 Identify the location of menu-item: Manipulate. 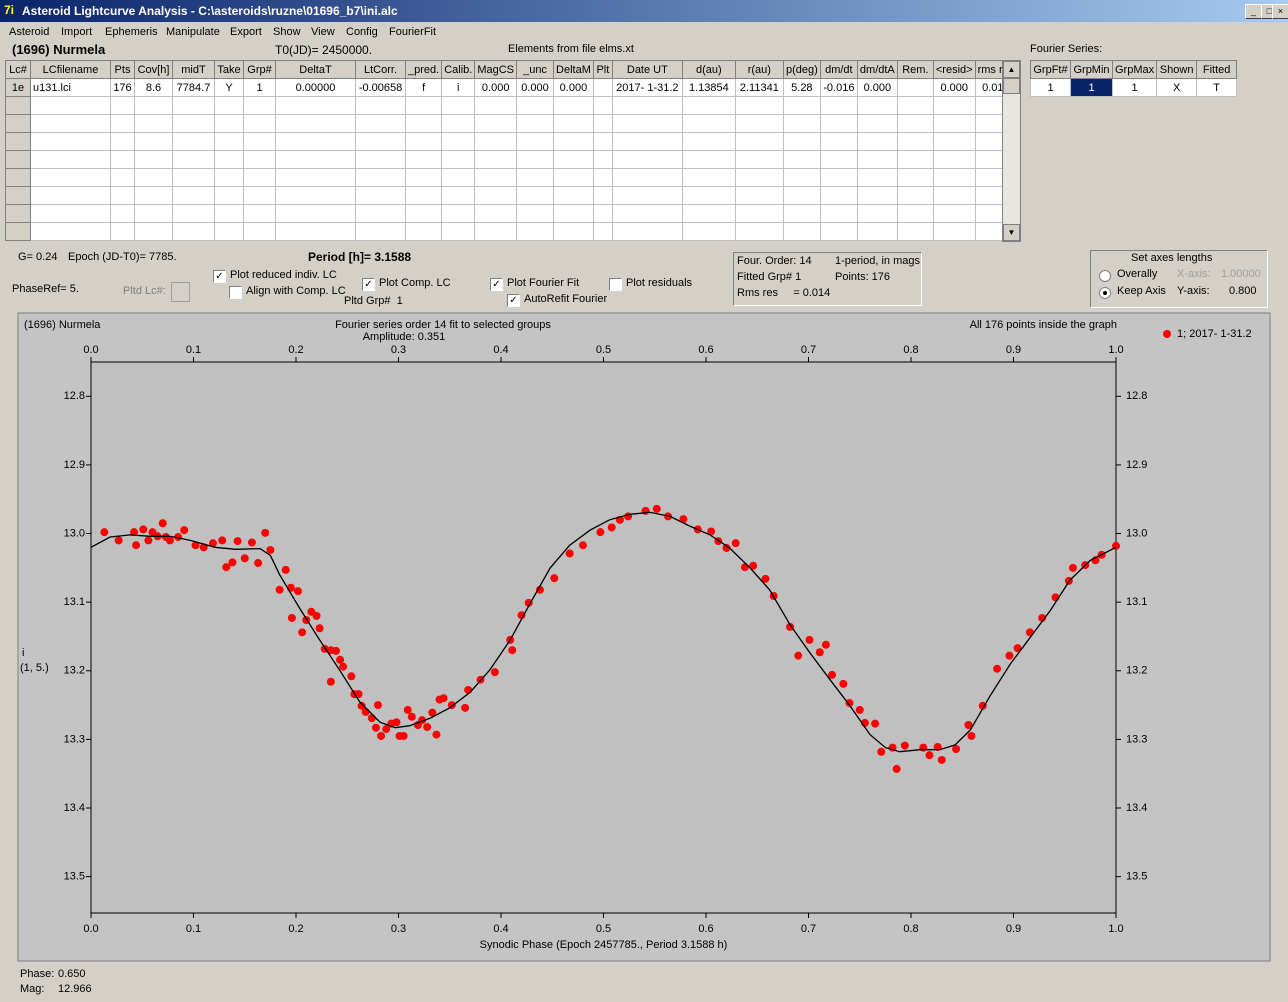
(193, 32).